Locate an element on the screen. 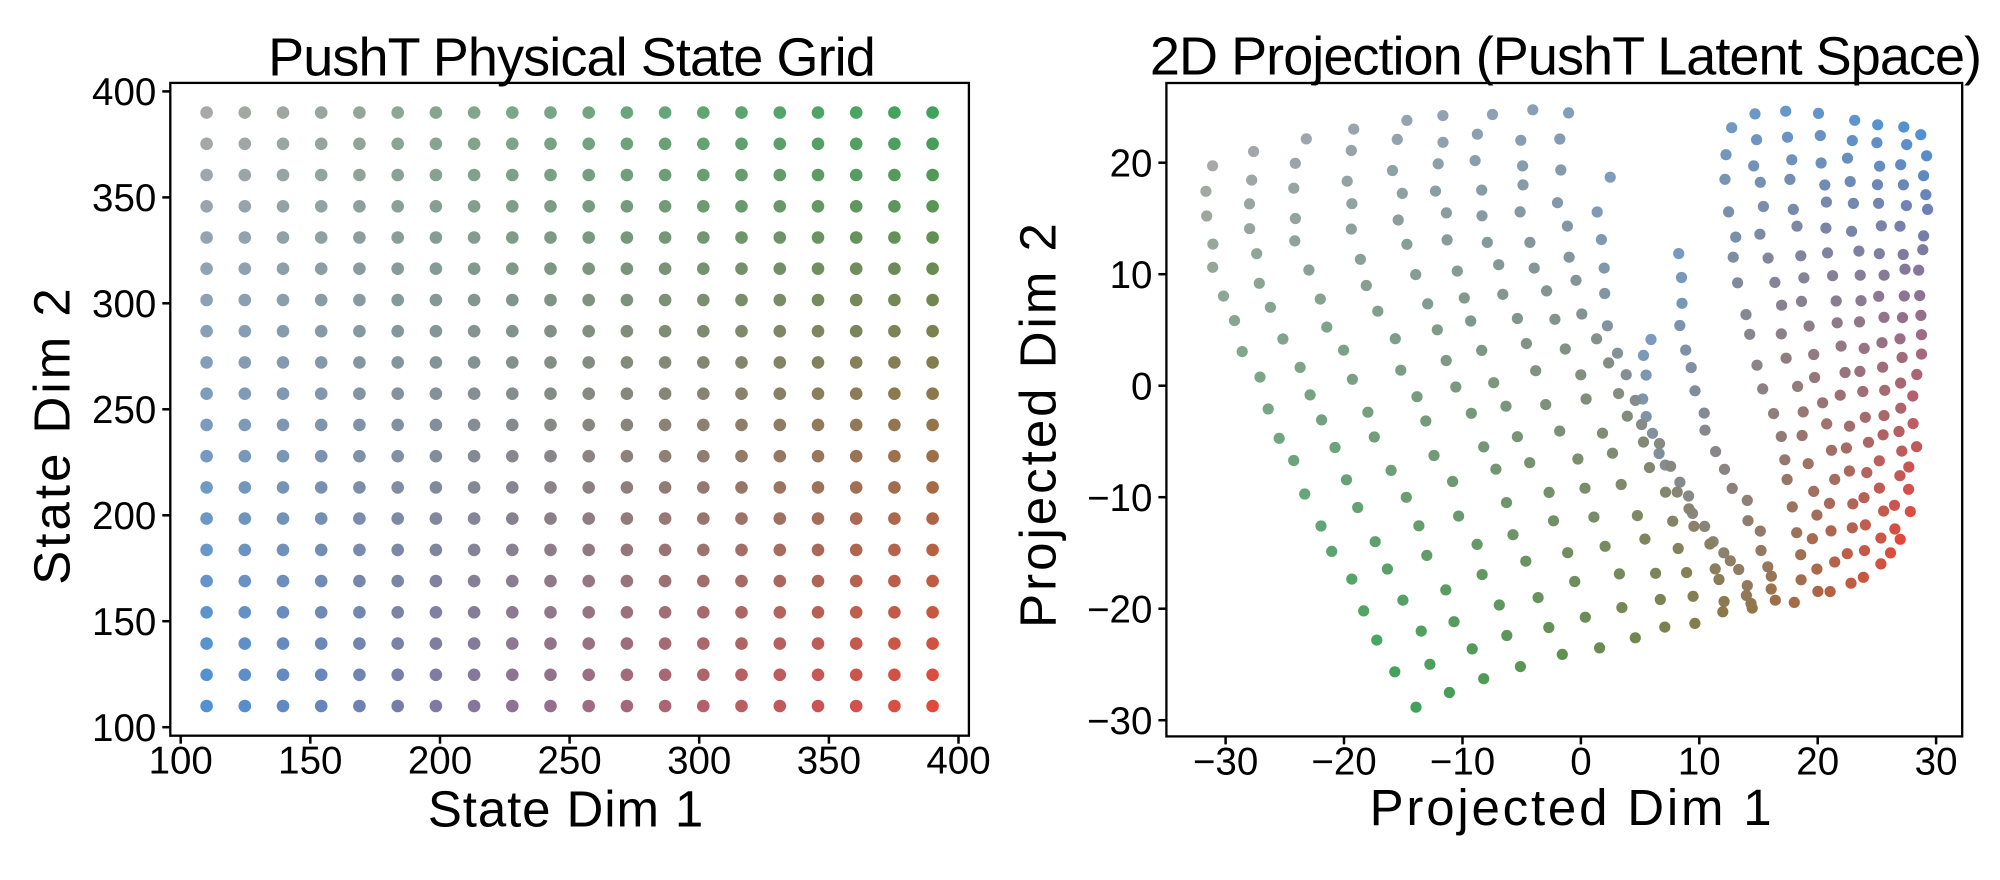  svg-text: State Dim 2 is located at coordinates (52, 434).